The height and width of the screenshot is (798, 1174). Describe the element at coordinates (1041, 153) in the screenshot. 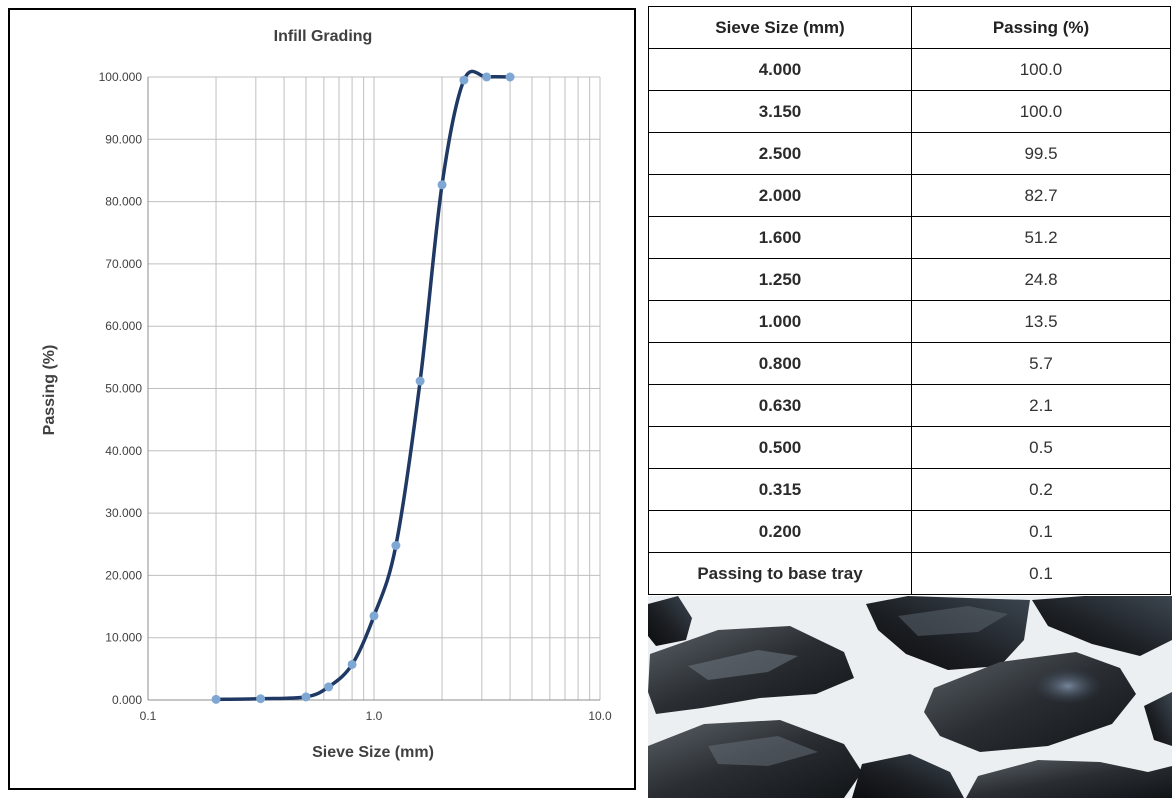

I see `passing-cell: 99.5` at that location.